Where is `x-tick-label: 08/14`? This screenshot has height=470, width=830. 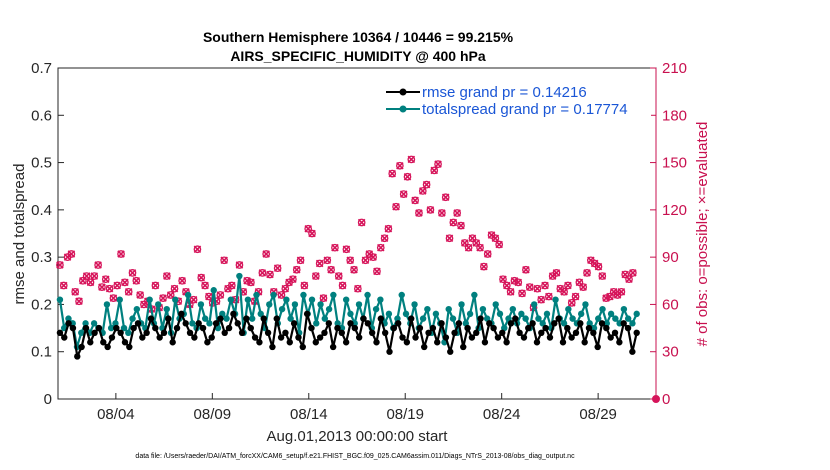
x-tick-label: 08/14 is located at coordinates (309, 414).